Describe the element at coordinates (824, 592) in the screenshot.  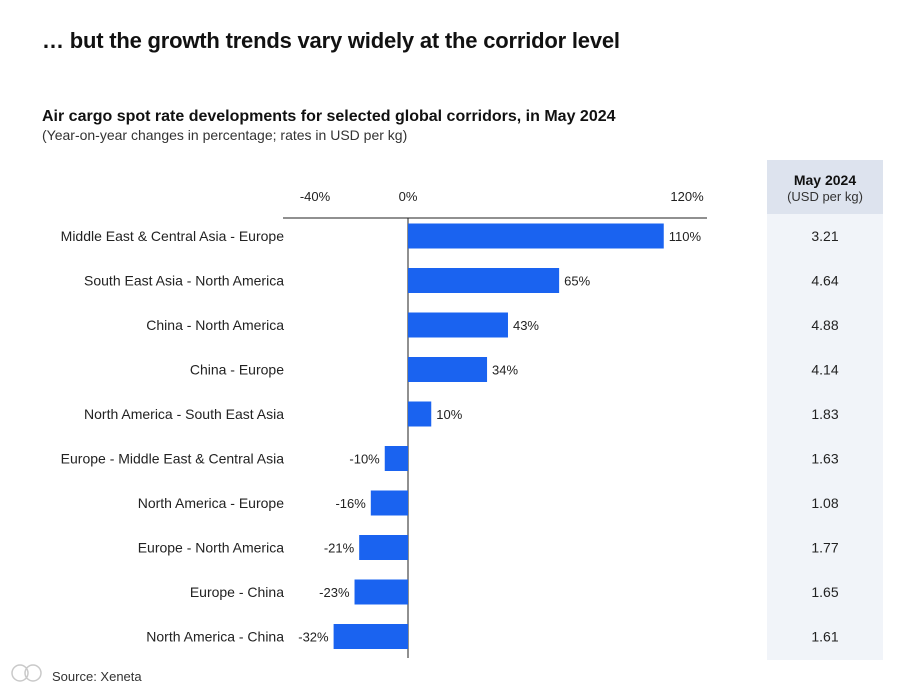
I see `rate-value: 1.65` at that location.